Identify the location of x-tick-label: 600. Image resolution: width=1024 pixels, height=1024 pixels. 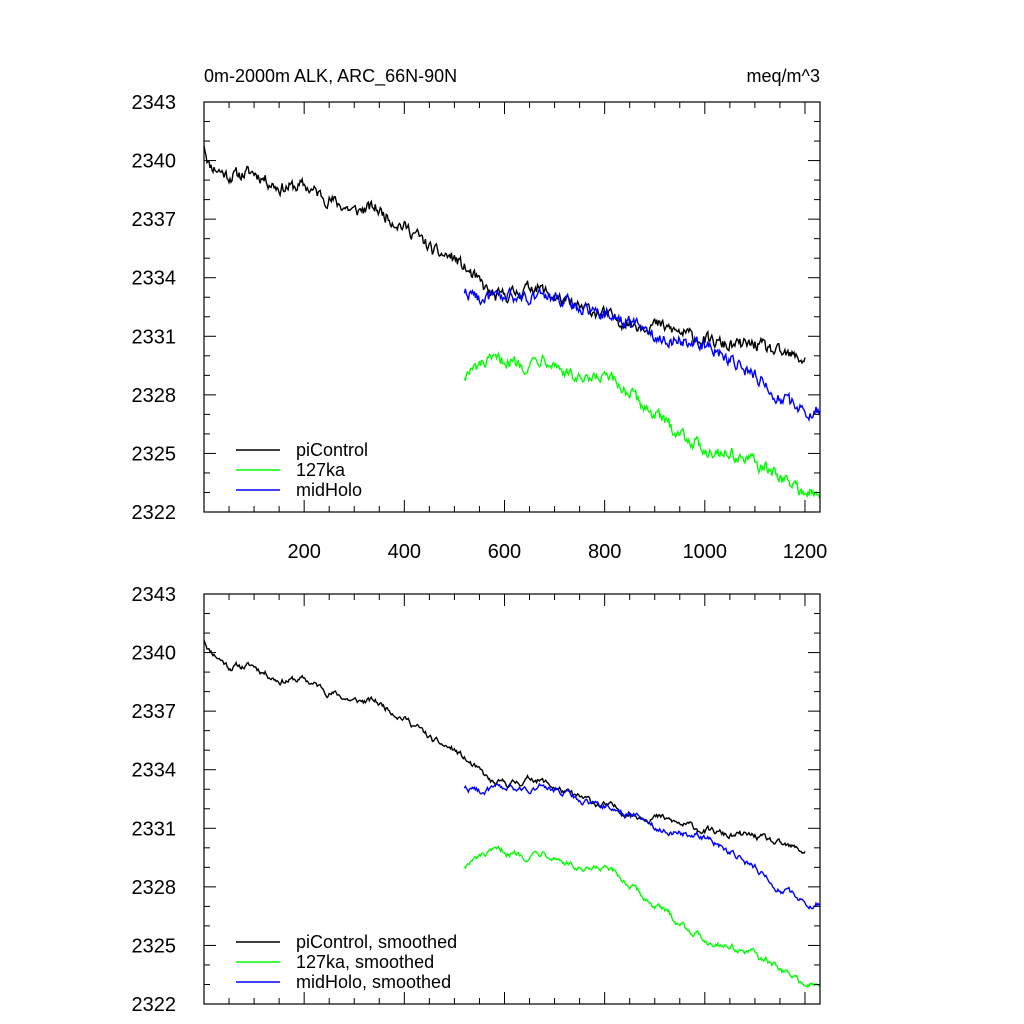
(504, 552).